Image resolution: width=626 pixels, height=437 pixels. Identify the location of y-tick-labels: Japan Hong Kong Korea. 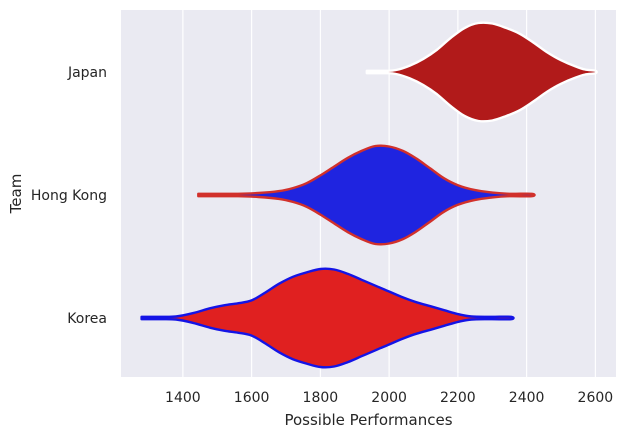
(69, 196).